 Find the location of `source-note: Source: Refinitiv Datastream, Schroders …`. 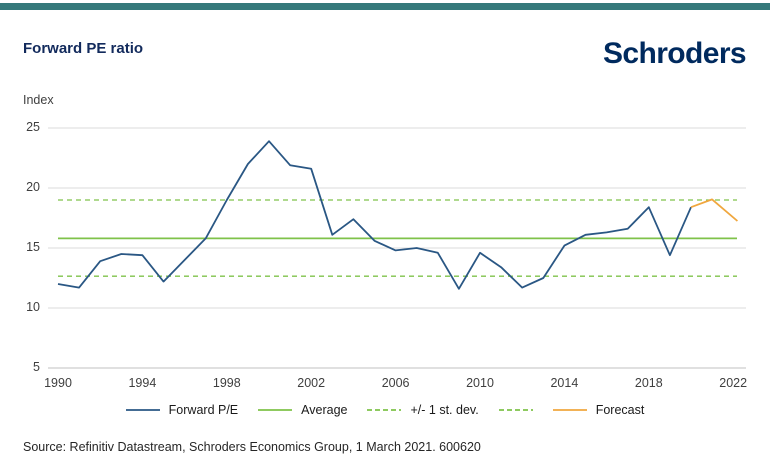

source-note: Source: Refinitiv Datastream, Schroders … is located at coordinates (252, 447).